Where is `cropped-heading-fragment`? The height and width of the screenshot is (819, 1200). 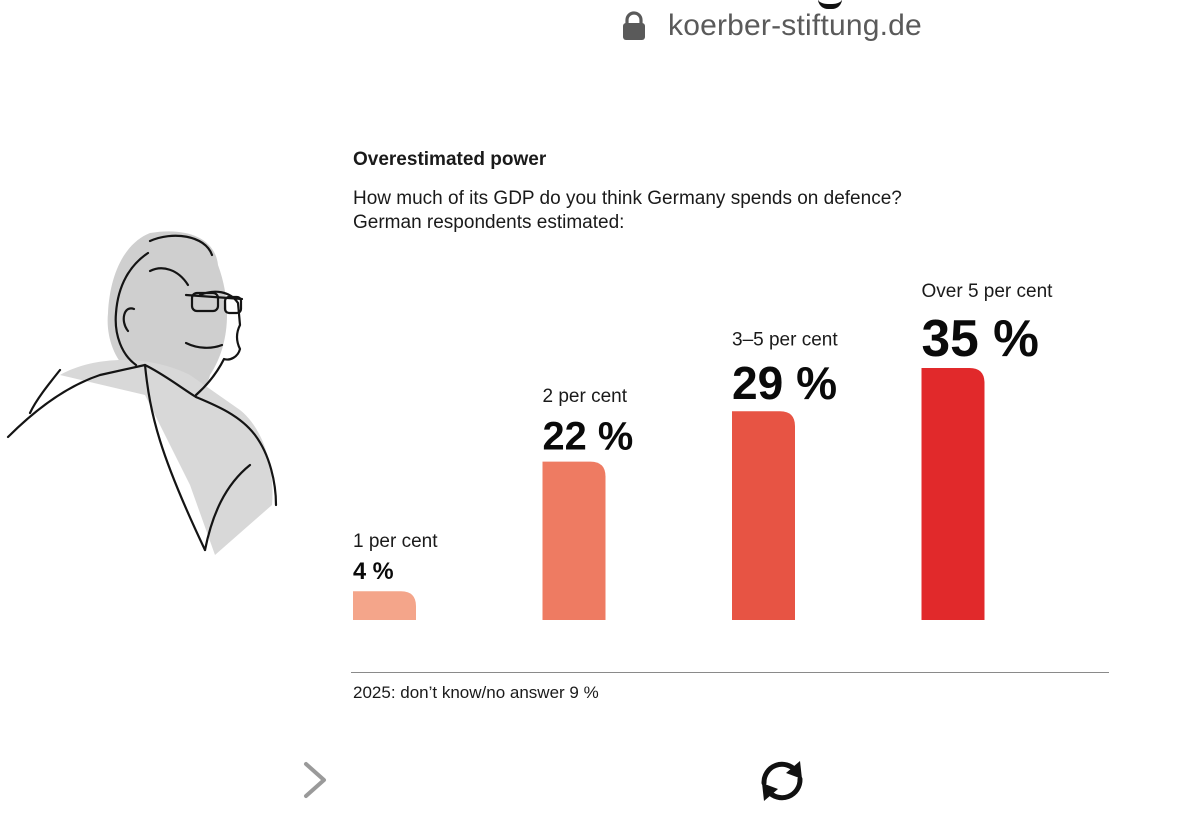
cropped-heading-fragment is located at coordinates (830, 4).